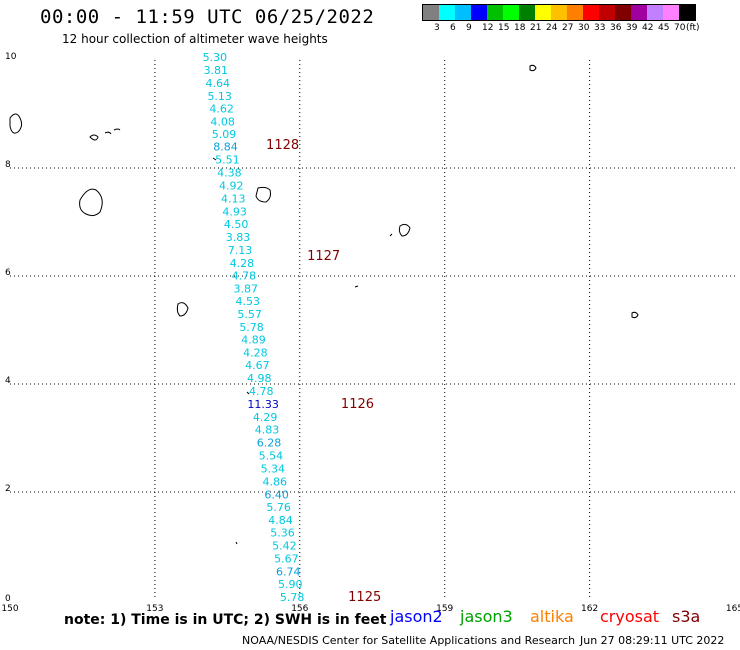 The image size is (740, 650). Describe the element at coordinates (284, 545) in the screenshot. I see `wave-height-value: 5.42` at that location.